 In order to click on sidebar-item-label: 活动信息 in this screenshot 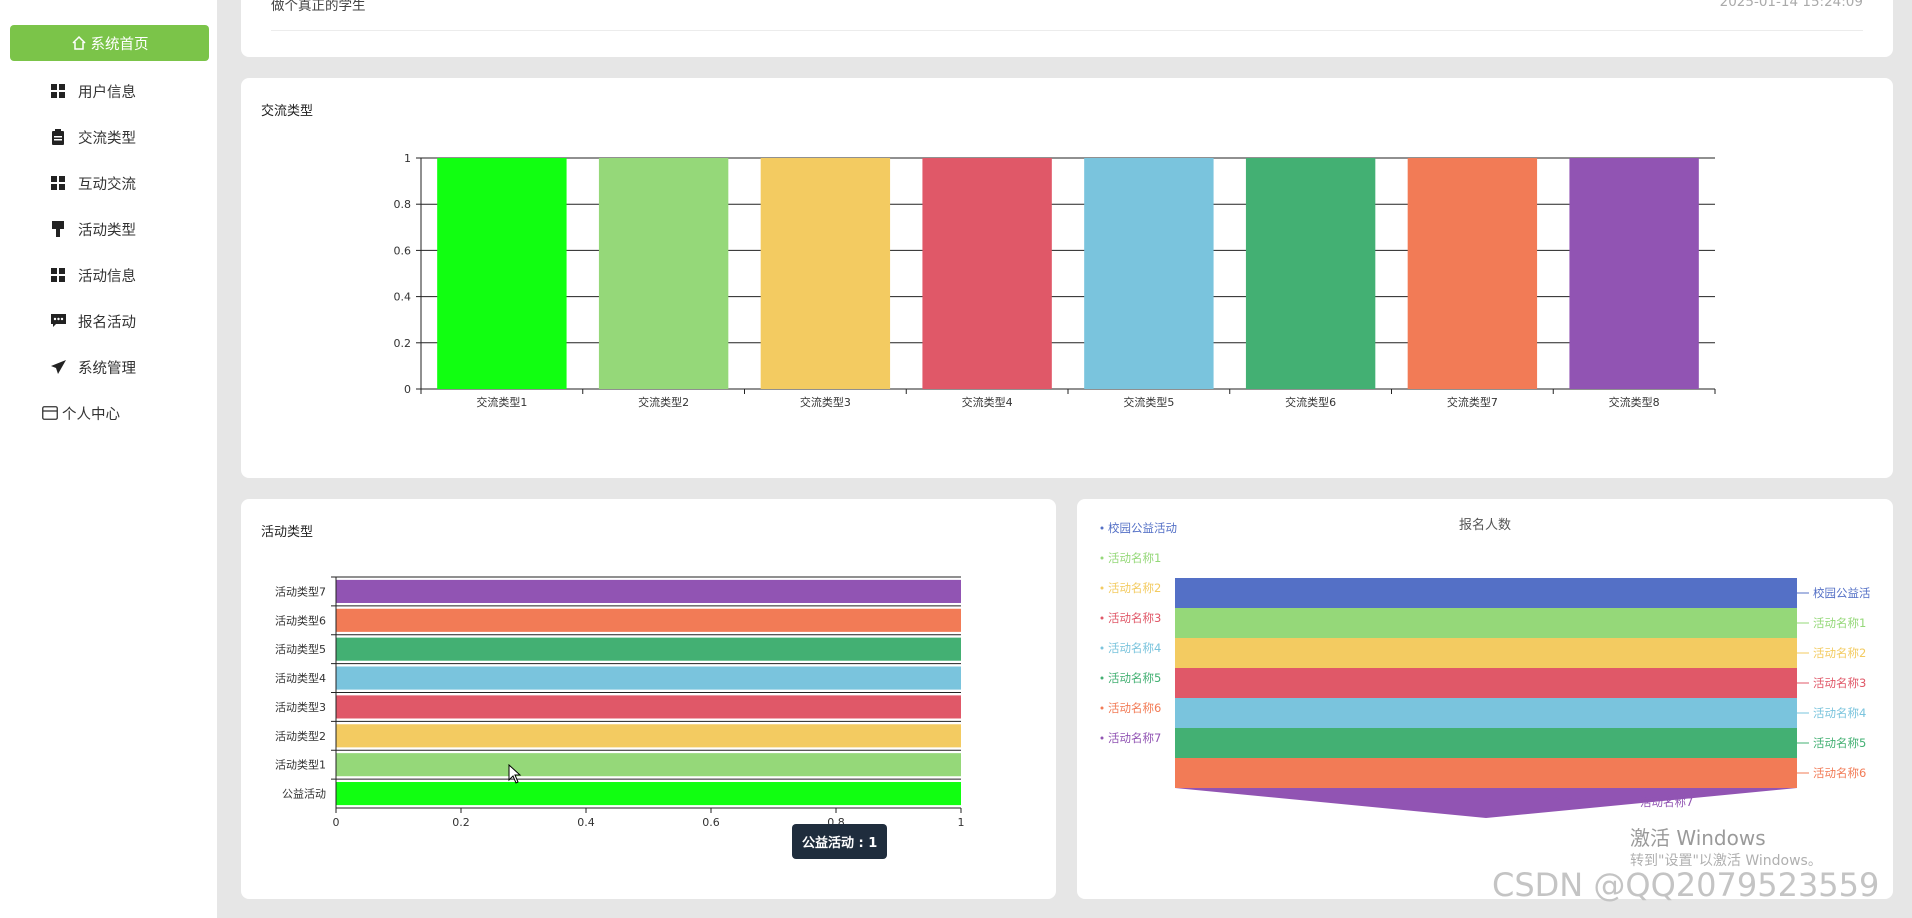, I will do `click(107, 276)`.